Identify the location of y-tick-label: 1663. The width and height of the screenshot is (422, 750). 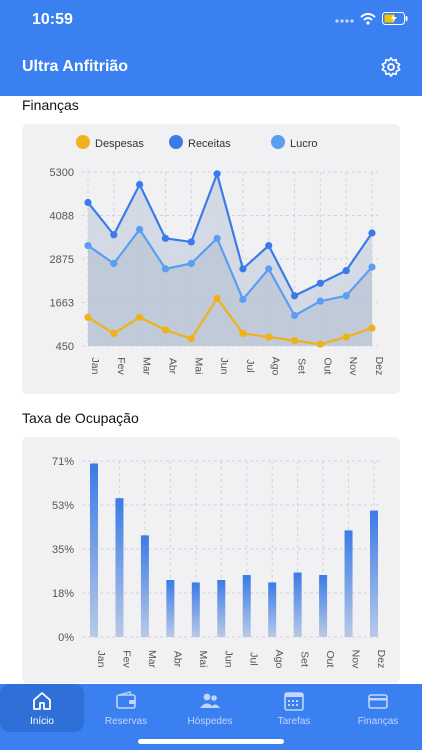
(62, 304).